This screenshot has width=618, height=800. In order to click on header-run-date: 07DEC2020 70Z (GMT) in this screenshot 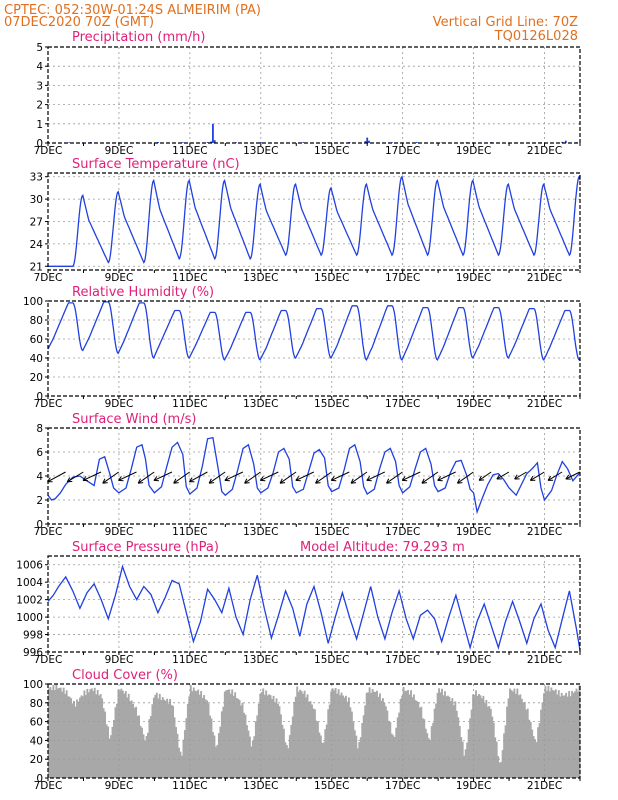, I will do `click(79, 22)`.